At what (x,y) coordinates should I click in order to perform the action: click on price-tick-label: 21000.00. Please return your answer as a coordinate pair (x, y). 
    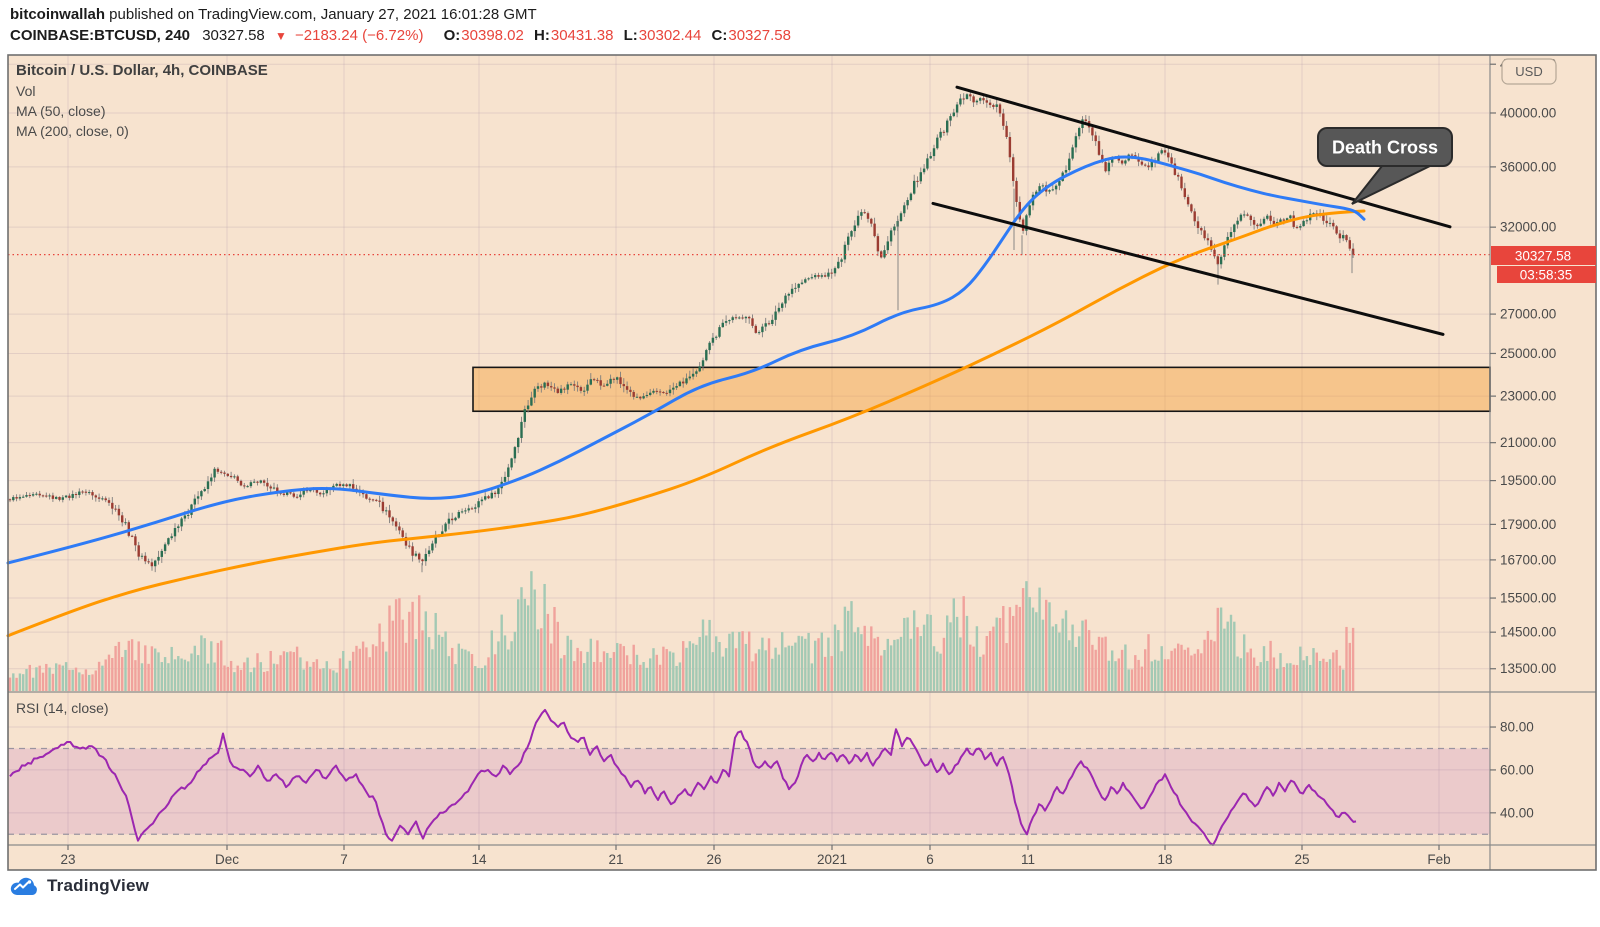
    Looking at the image, I should click on (1528, 442).